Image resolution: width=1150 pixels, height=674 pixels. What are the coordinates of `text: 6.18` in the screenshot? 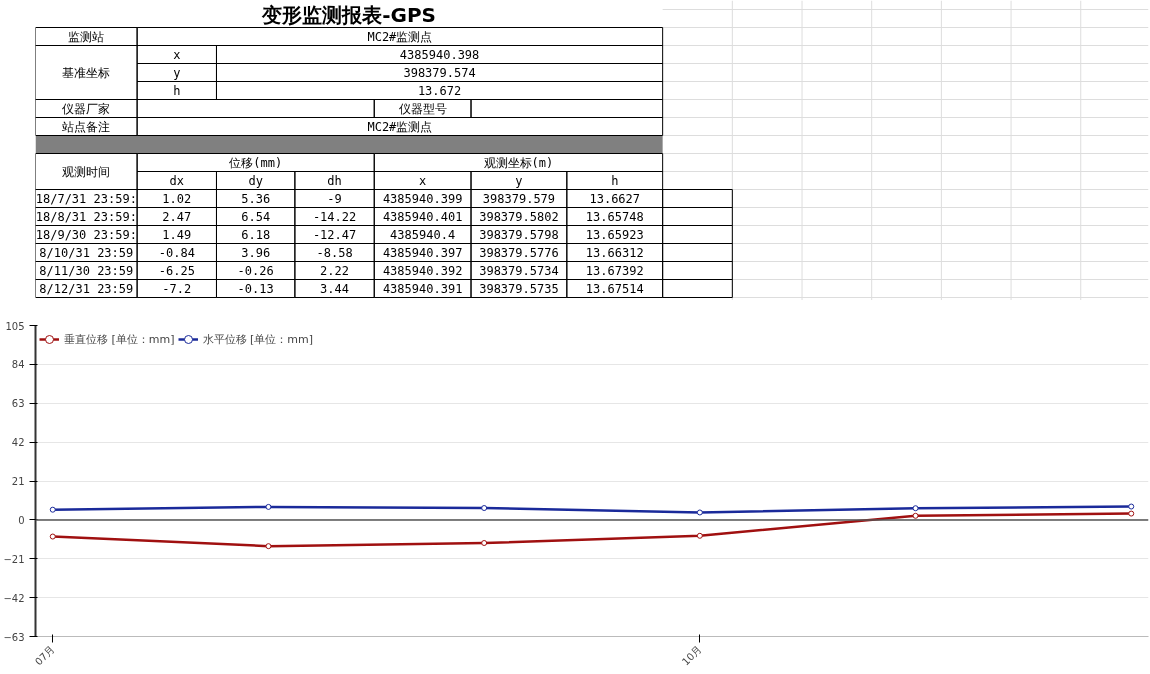 It's located at (256, 235).